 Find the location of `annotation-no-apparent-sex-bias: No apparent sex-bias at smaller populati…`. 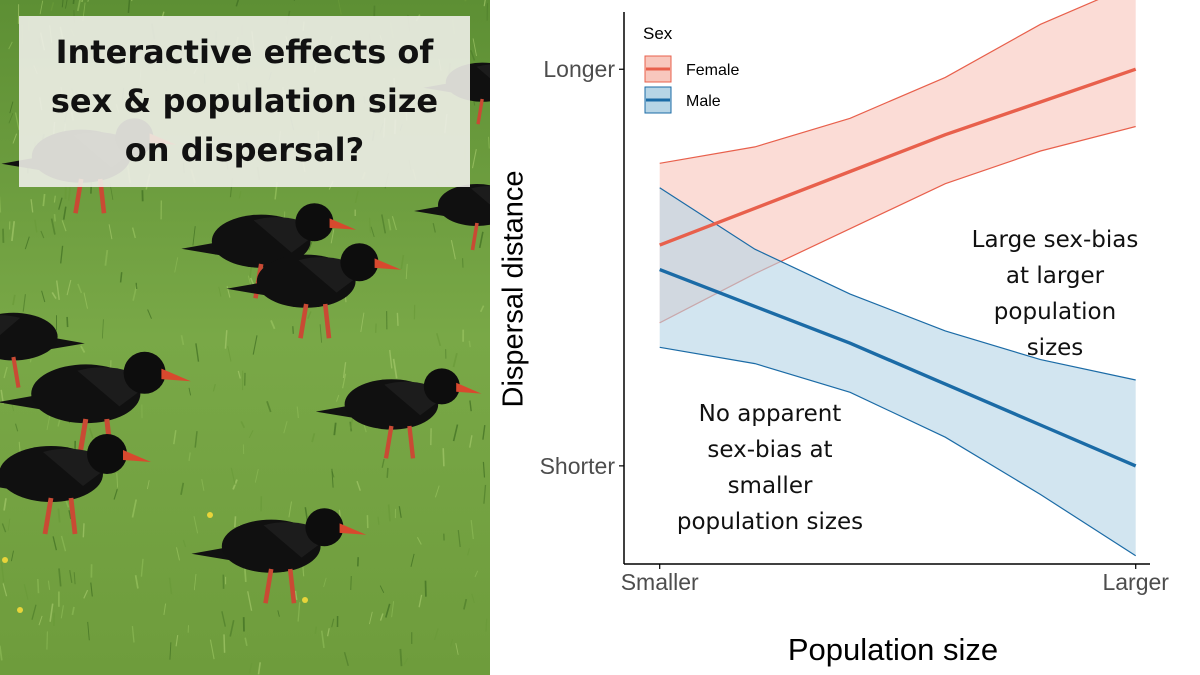

annotation-no-apparent-sex-bias: No apparent sex-bias at smaller populati… is located at coordinates (770, 468).